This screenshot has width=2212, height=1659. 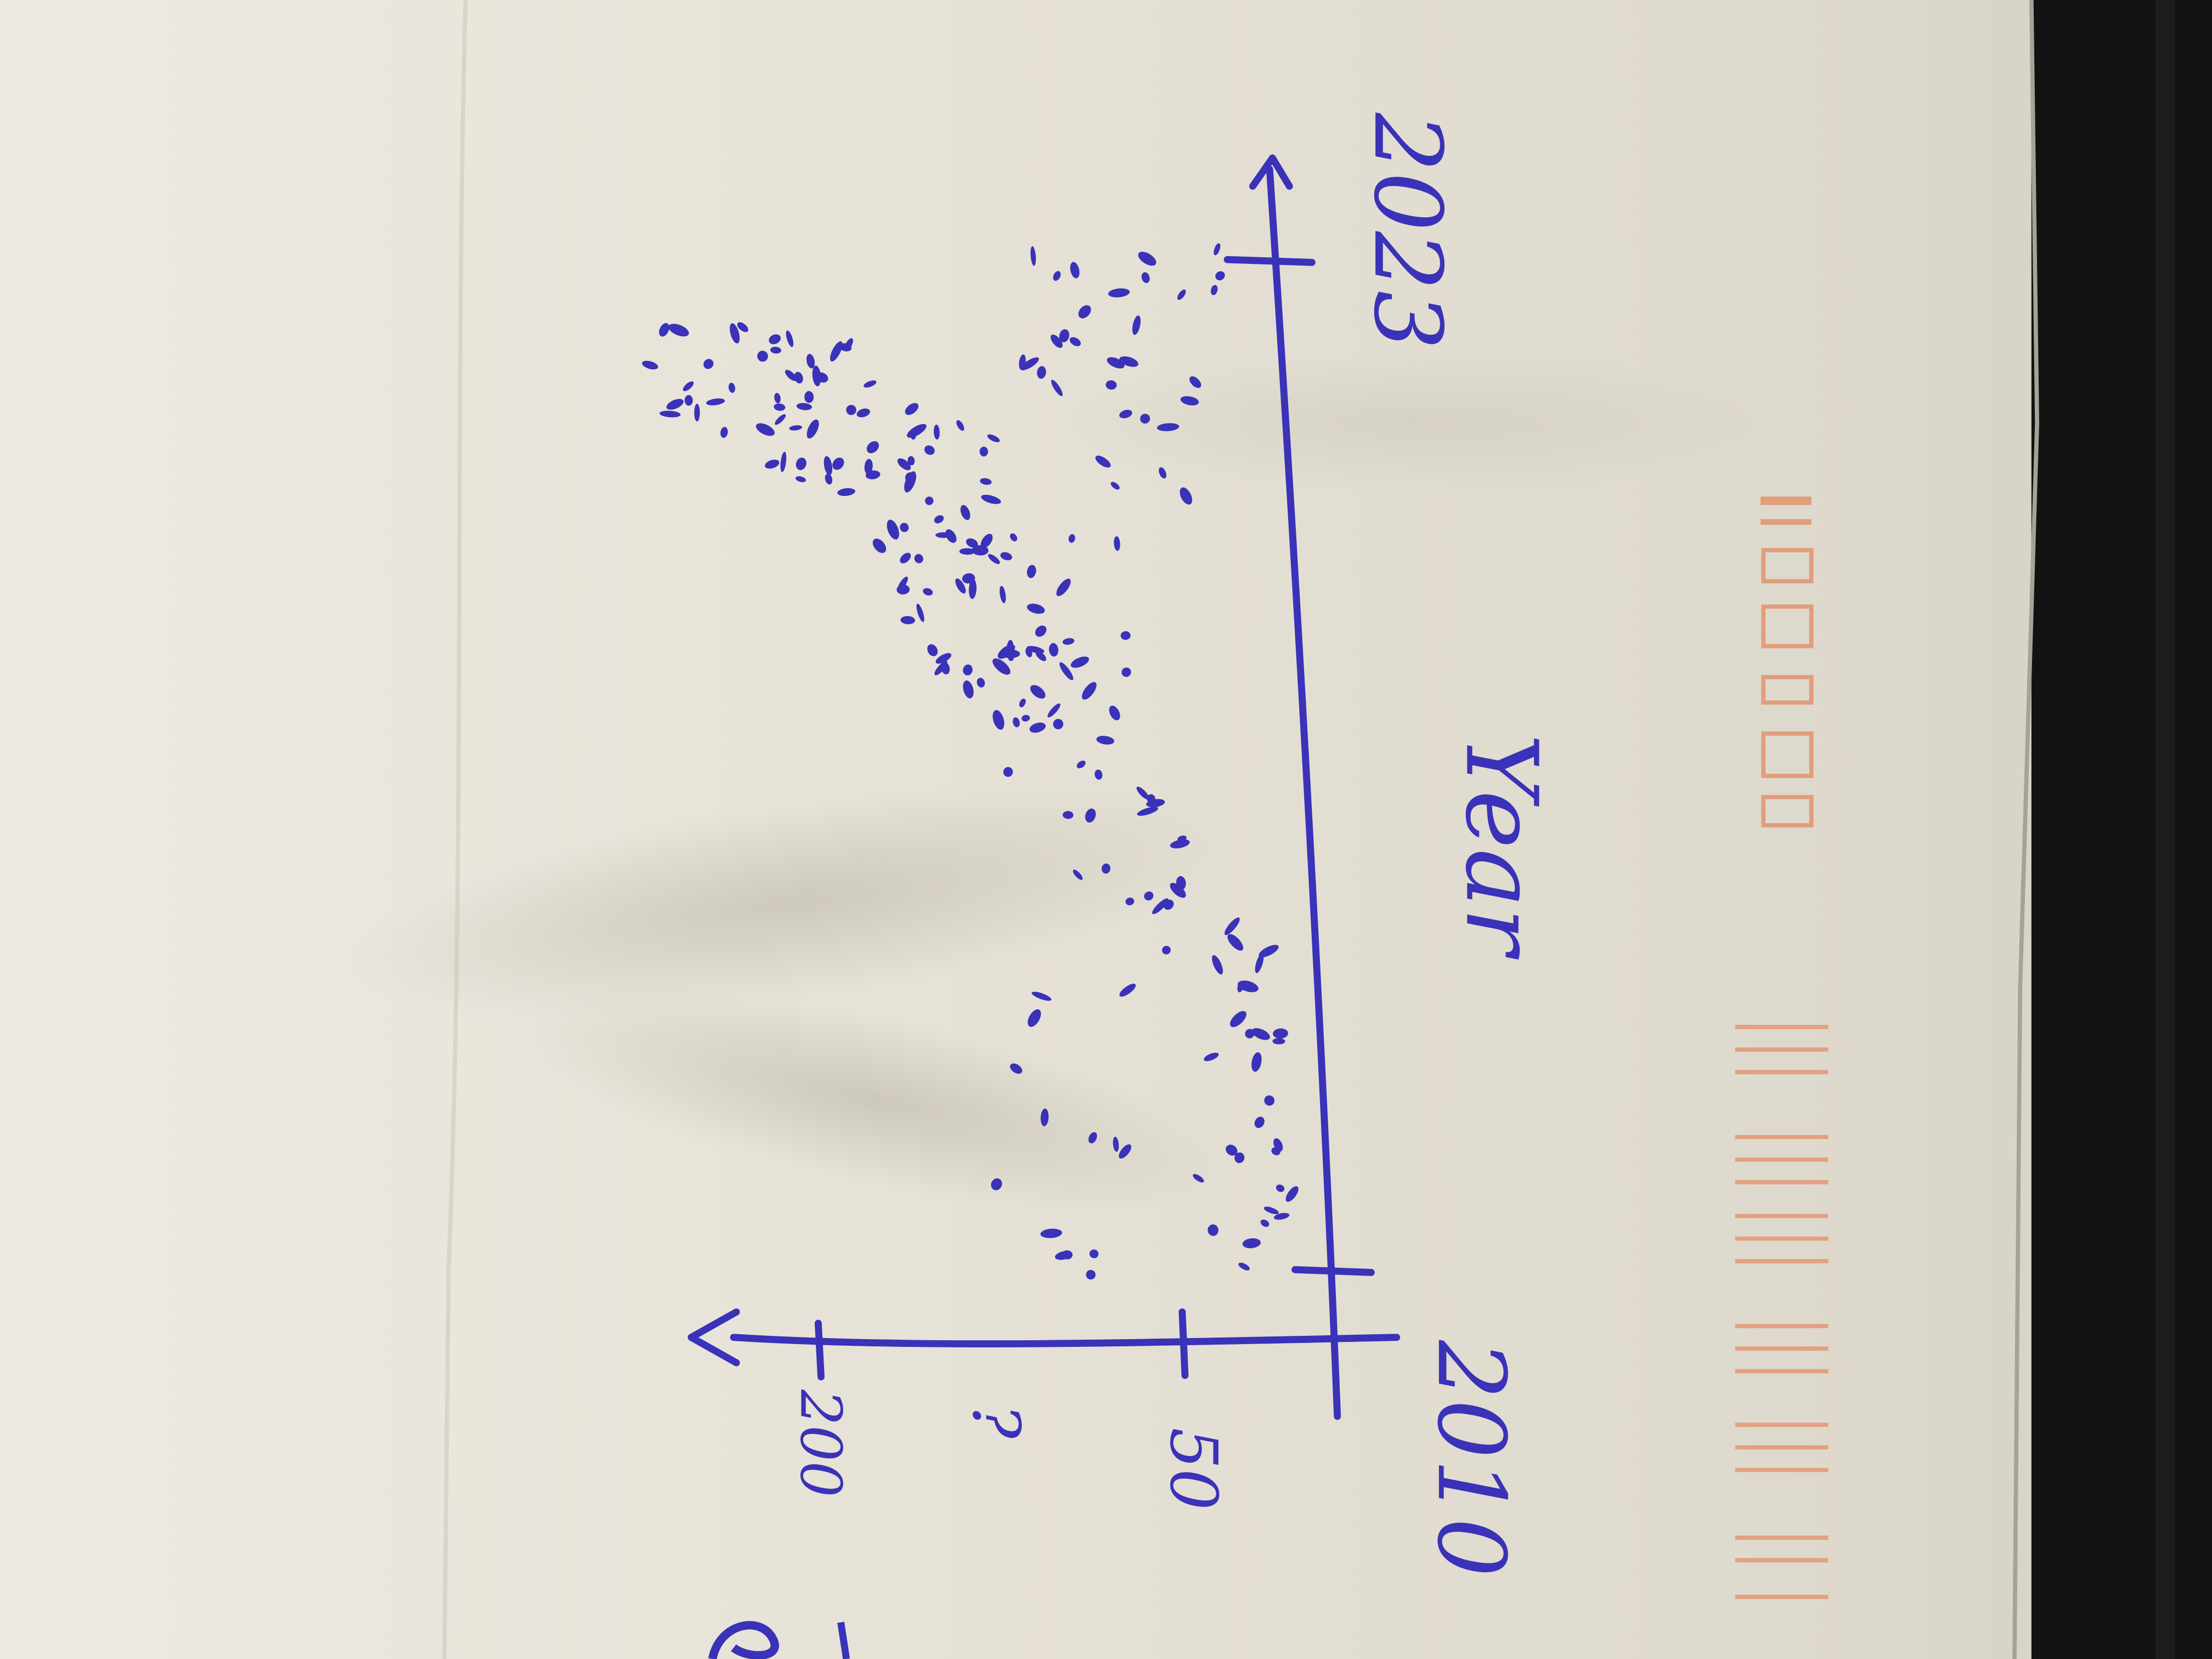 What do you see at coordinates (1407, 231) in the screenshot?
I see `x-tick-2023: 2023` at bounding box center [1407, 231].